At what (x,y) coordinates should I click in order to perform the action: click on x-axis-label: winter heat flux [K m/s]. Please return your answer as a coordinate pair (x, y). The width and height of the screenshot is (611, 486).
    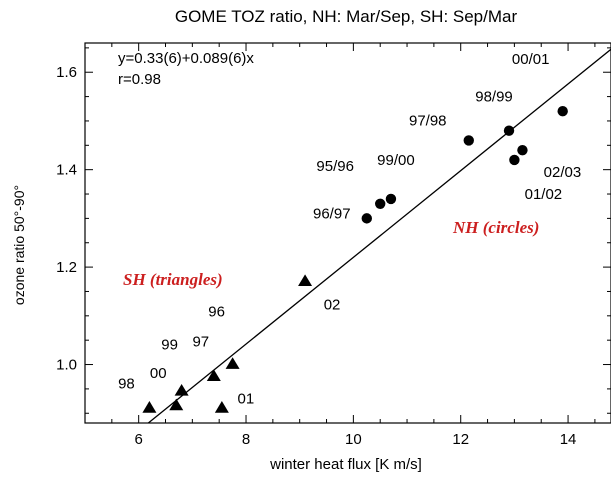
    Looking at the image, I should click on (345, 464).